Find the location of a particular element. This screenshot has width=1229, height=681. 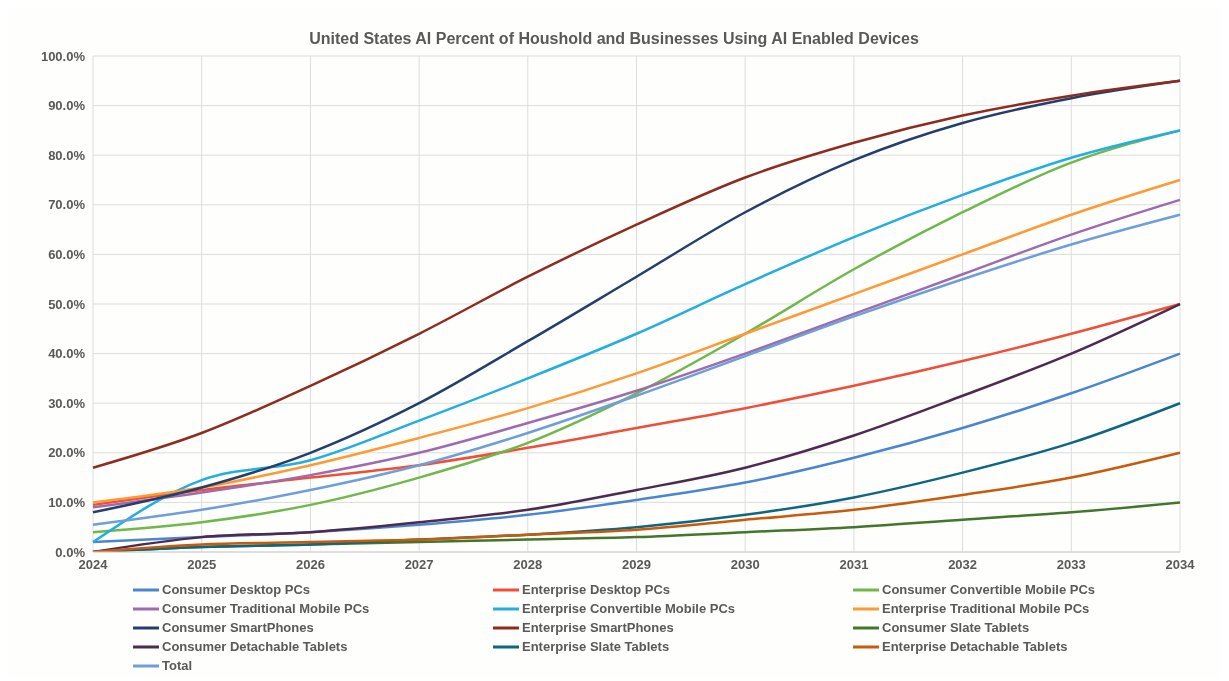

legend-label: Enterprise Traditional Mobile PCs is located at coordinates (986, 608).